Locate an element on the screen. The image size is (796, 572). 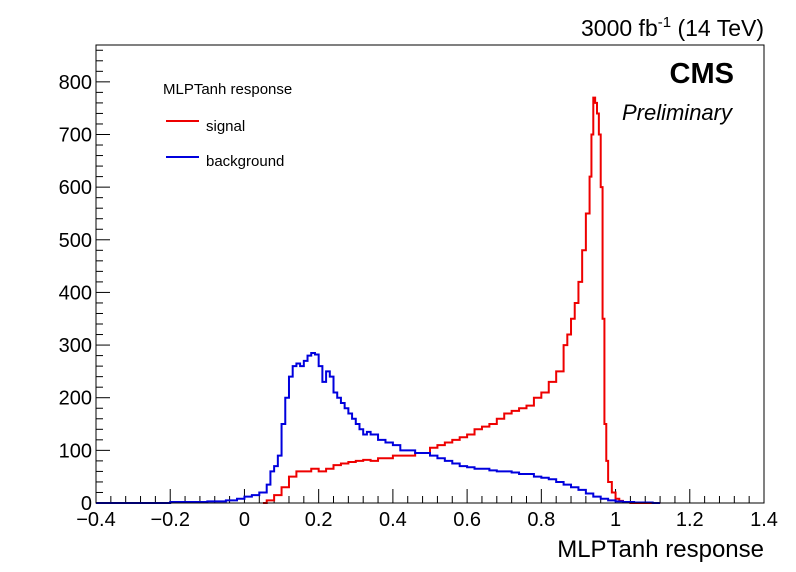
legend-label-signal: signal is located at coordinates (225, 126).